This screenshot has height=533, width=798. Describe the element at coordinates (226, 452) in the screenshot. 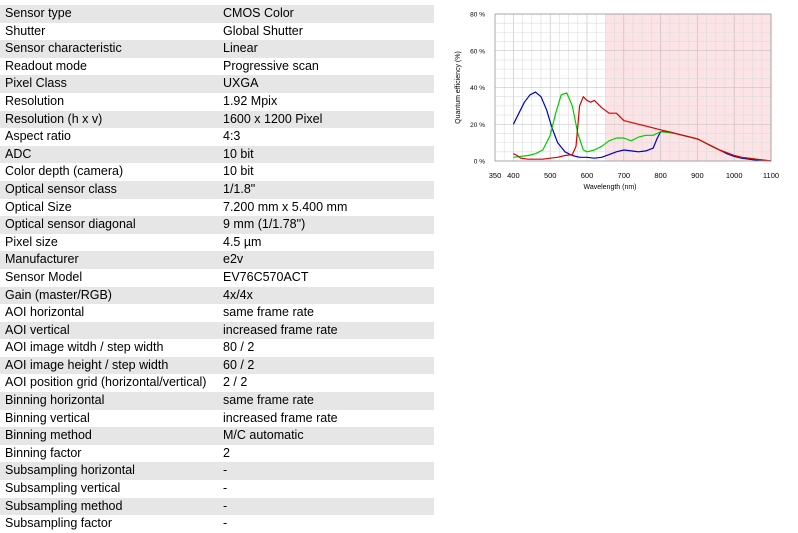

I see `spec-value: 2` at that location.